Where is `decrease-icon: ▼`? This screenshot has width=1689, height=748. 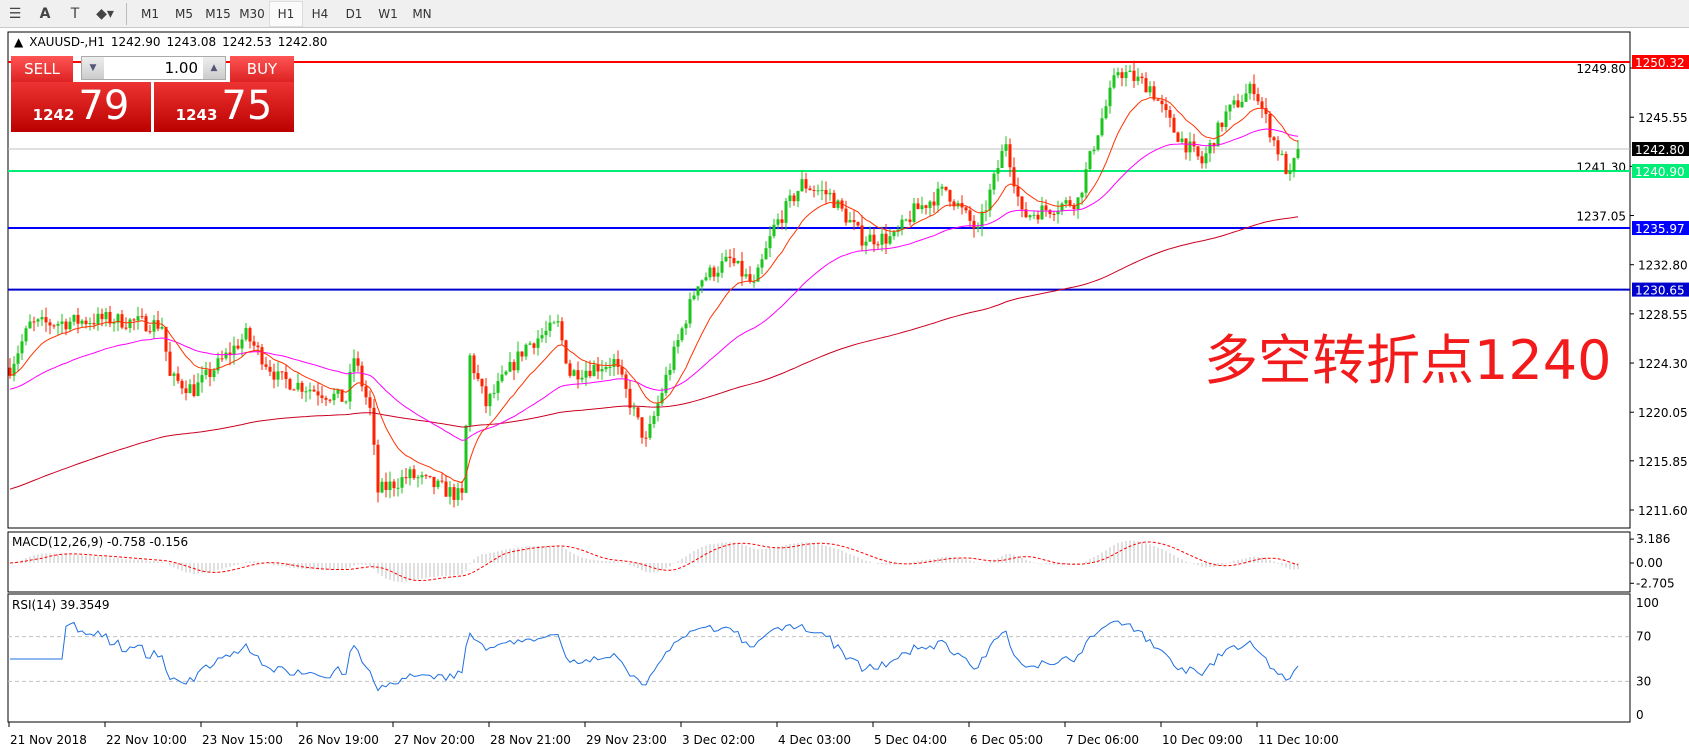 decrease-icon: ▼ is located at coordinates (93, 68).